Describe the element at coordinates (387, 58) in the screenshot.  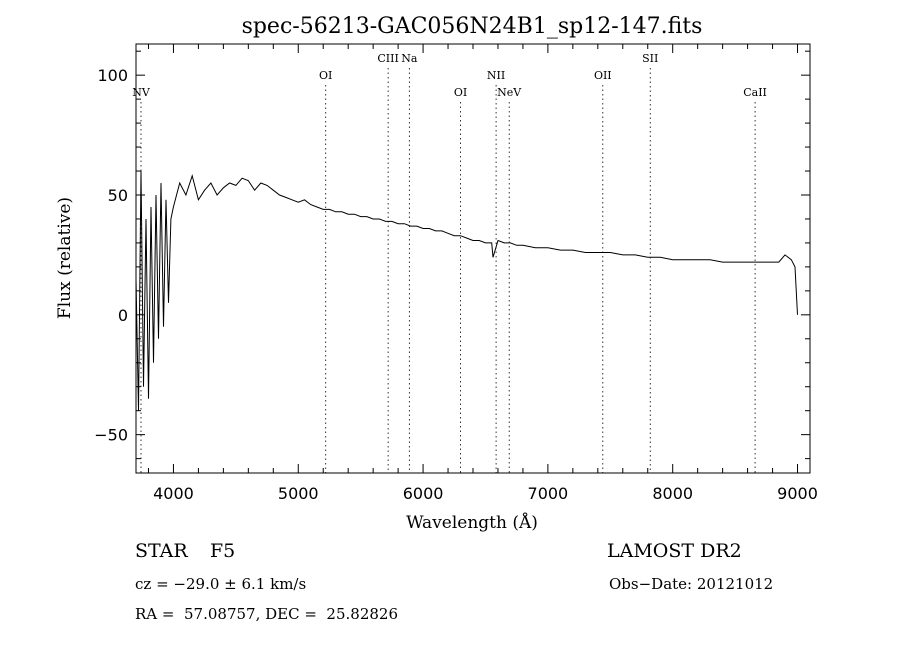
I see `emission-line-label: CIII` at that location.